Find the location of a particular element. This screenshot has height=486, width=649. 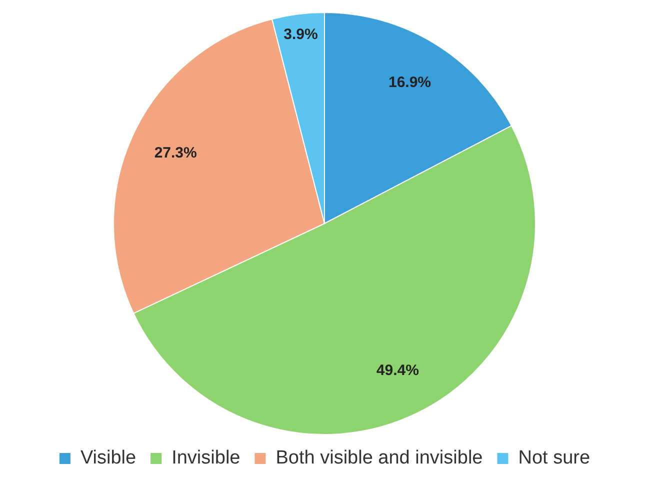

data-label: 49.4% is located at coordinates (397, 371).